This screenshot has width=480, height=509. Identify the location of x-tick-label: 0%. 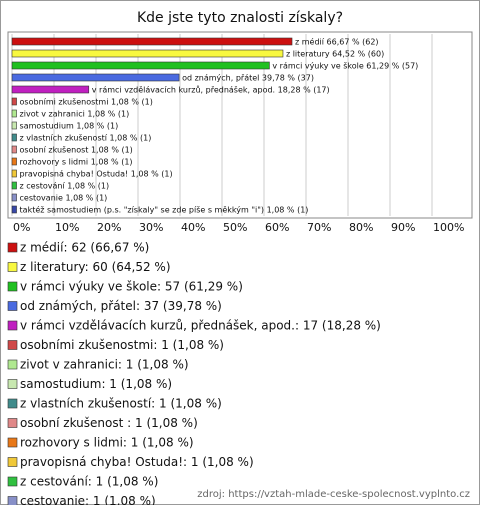
(21, 227).